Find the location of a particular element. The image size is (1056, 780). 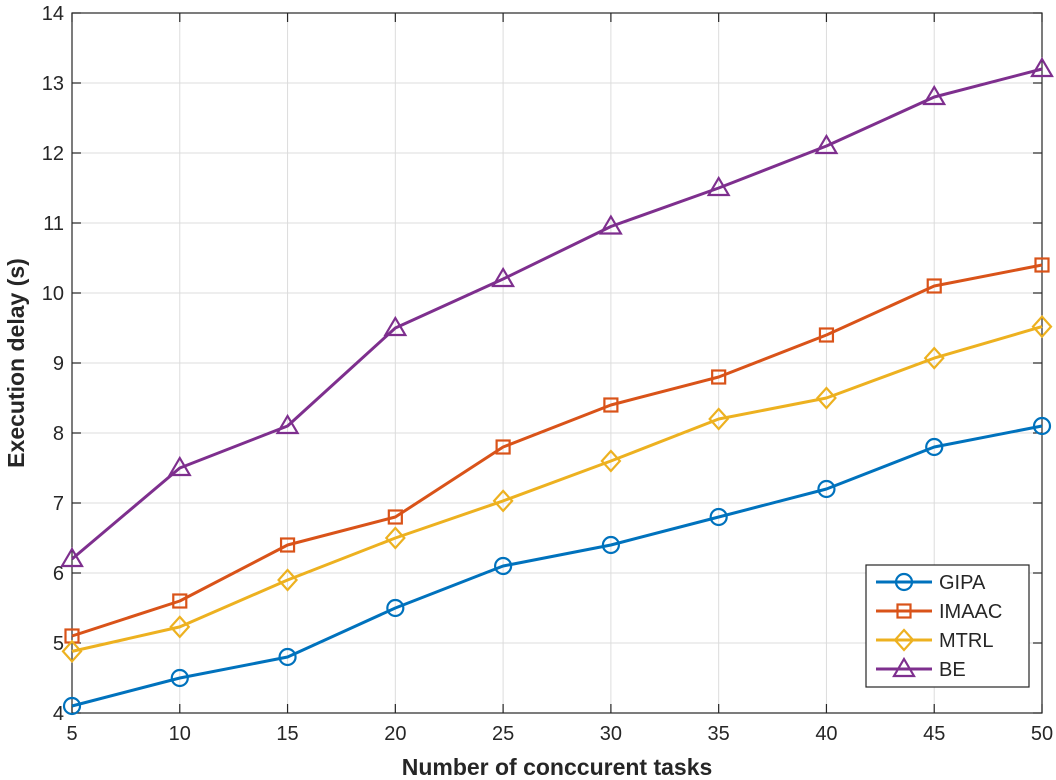

x-tick-label: 20 is located at coordinates (395, 734).